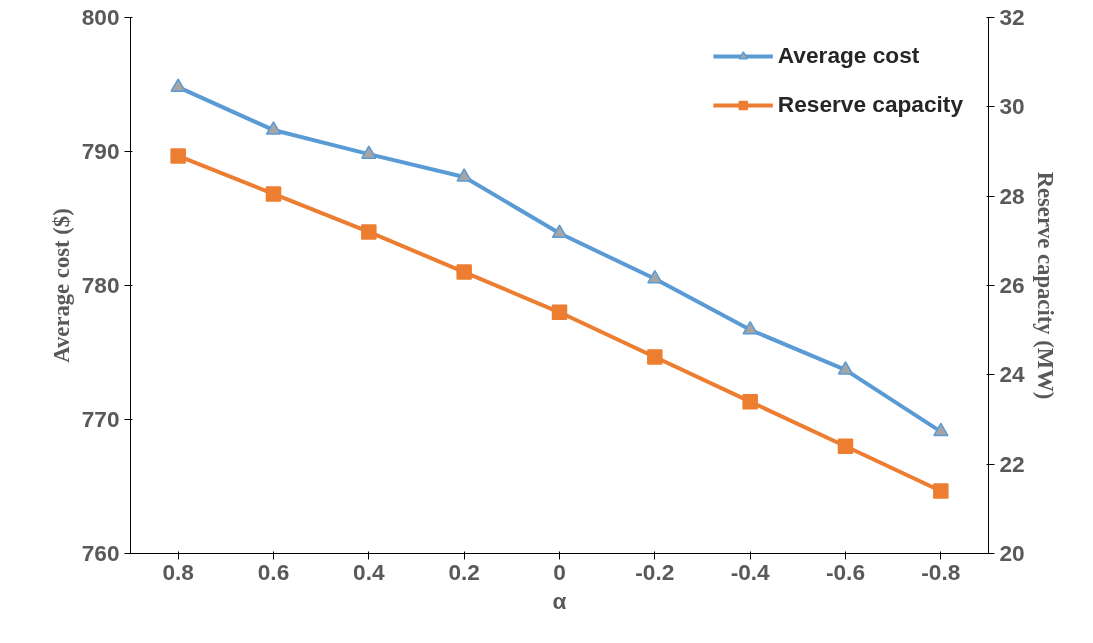  I want to click on x-axis-title: α, so click(559, 600).